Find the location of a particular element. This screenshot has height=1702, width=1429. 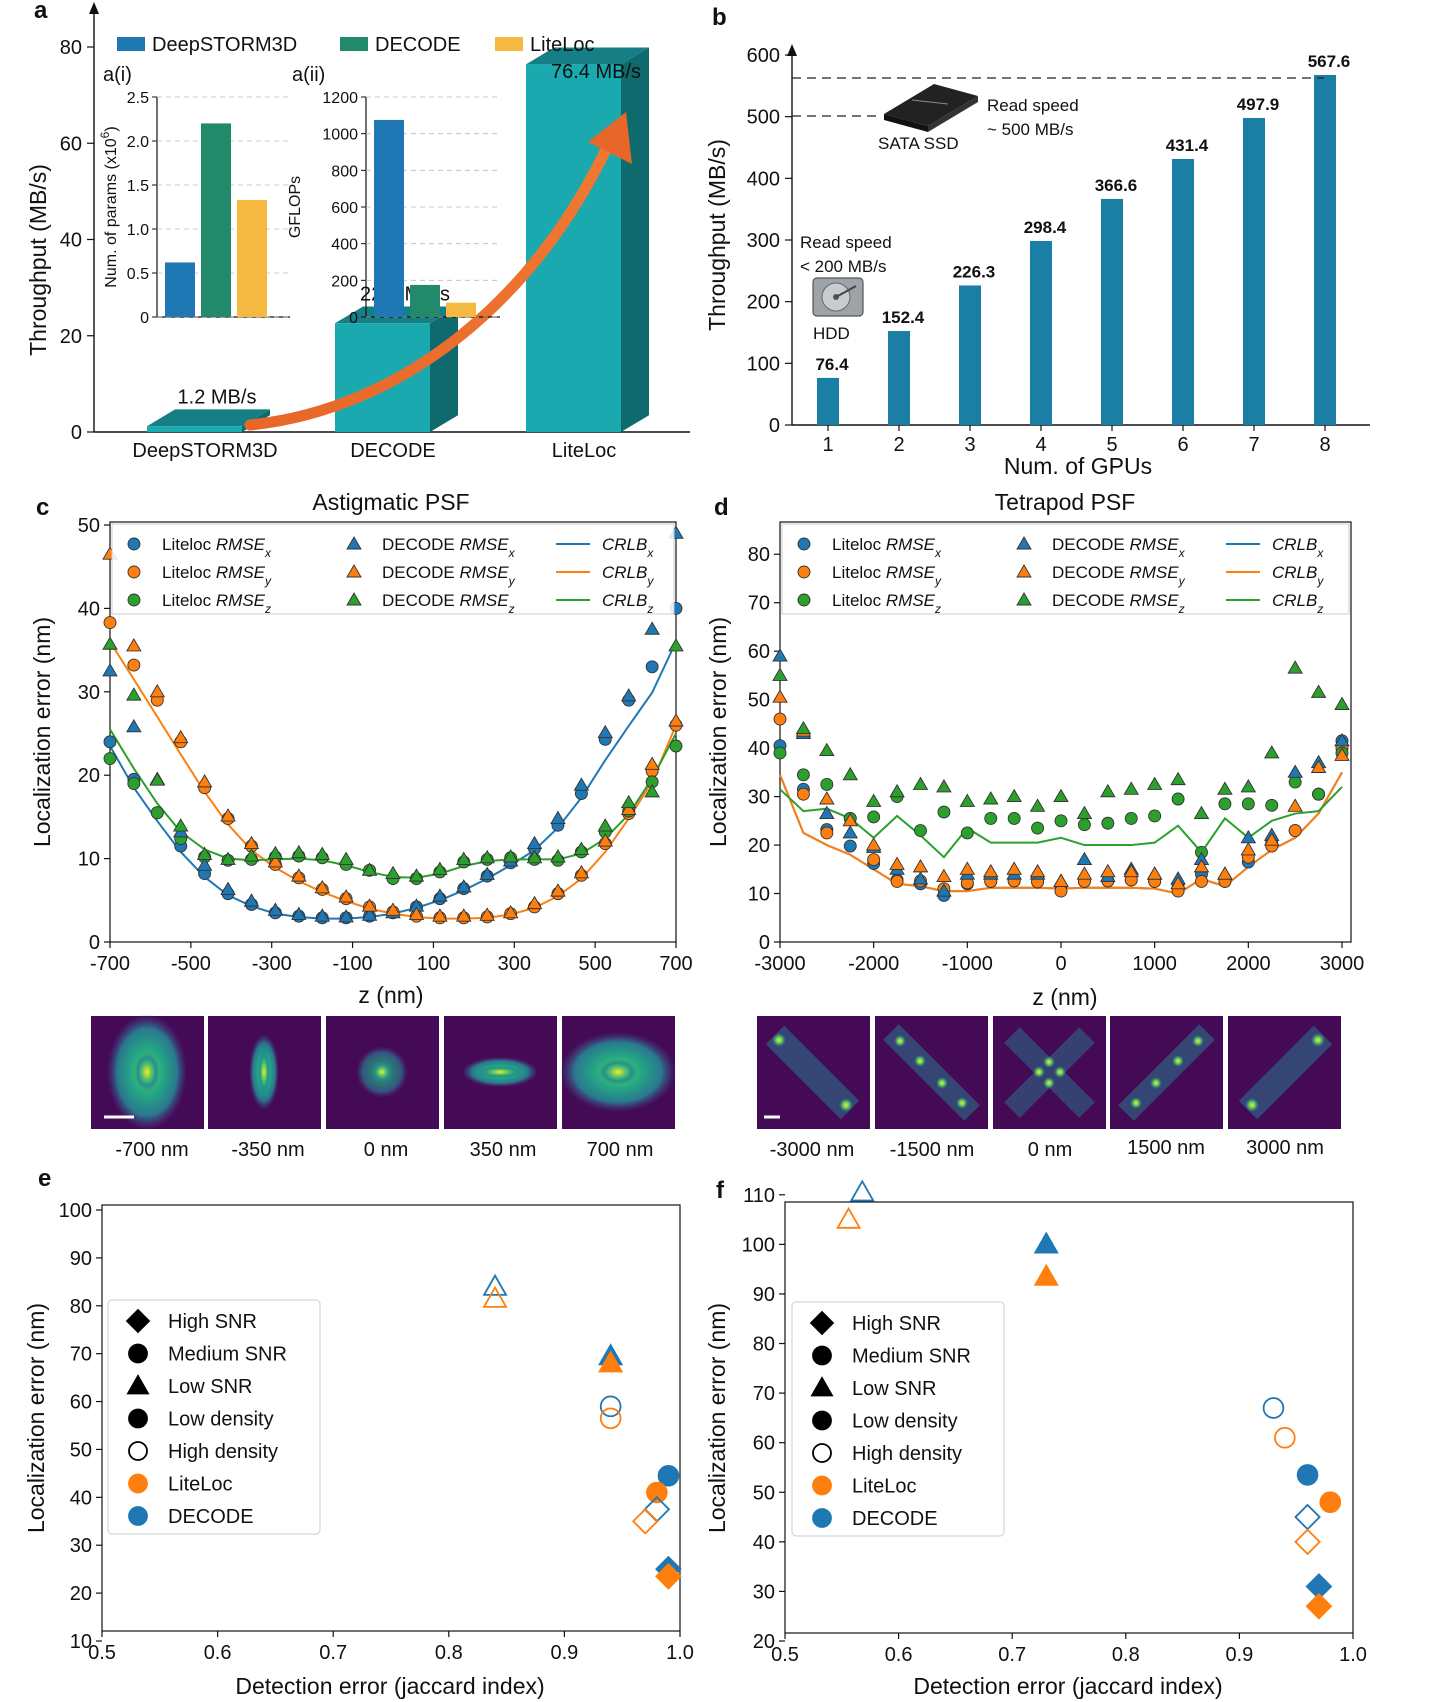

inset-ytick-label: 2.5 is located at coordinates (138, 98).